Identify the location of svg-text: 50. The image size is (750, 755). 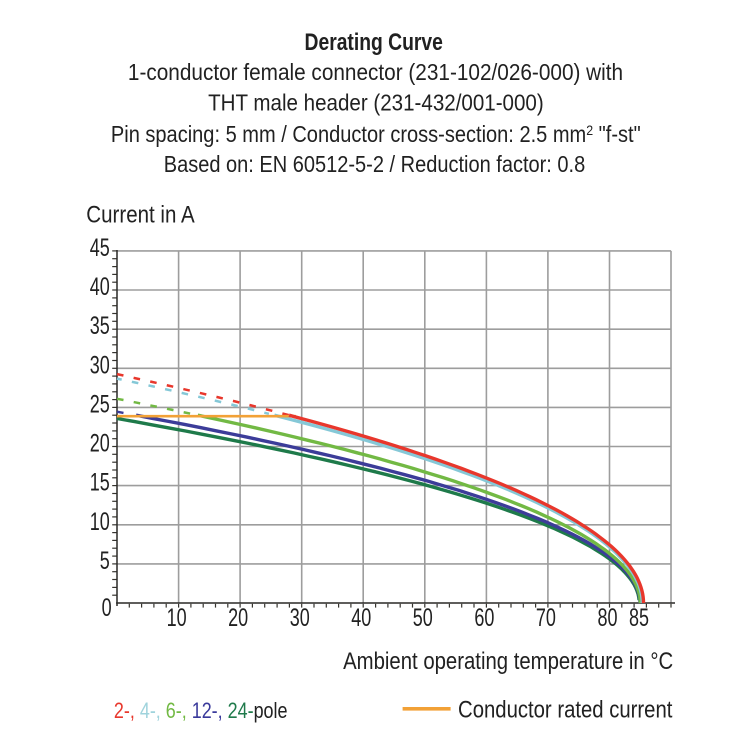
(423, 617).